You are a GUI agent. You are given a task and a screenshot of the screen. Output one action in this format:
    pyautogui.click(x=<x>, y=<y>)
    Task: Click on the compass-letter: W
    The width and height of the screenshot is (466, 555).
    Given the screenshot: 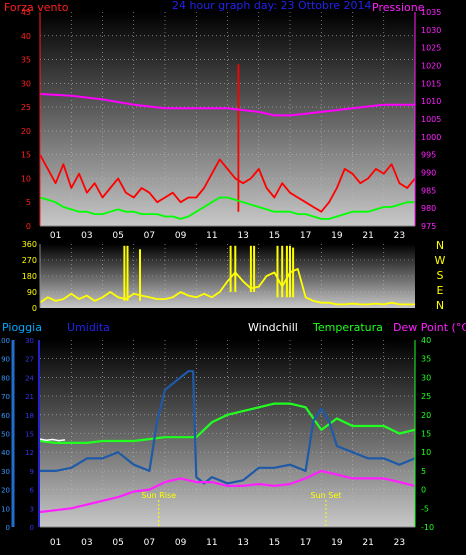 What is the action you would take?
    pyautogui.click(x=440, y=260)
    